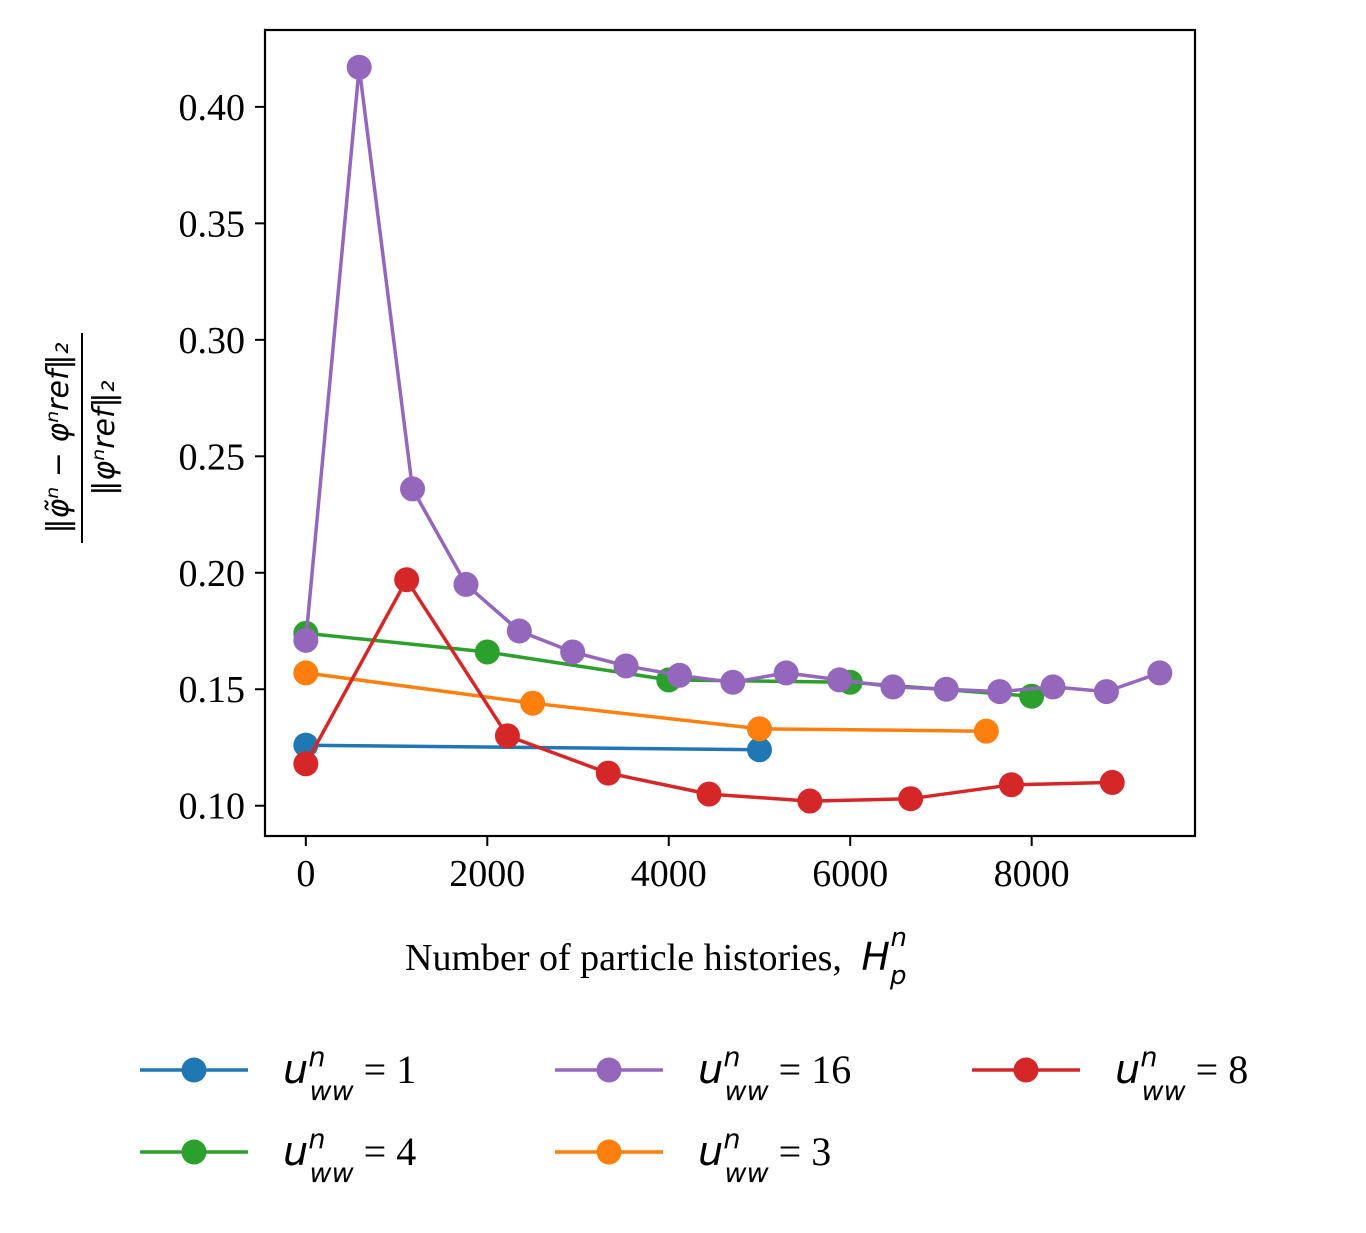 The width and height of the screenshot is (1366, 1233). Describe the element at coordinates (693, 1156) in the screenshot. I see `legend-item: un ww = 3` at that location.